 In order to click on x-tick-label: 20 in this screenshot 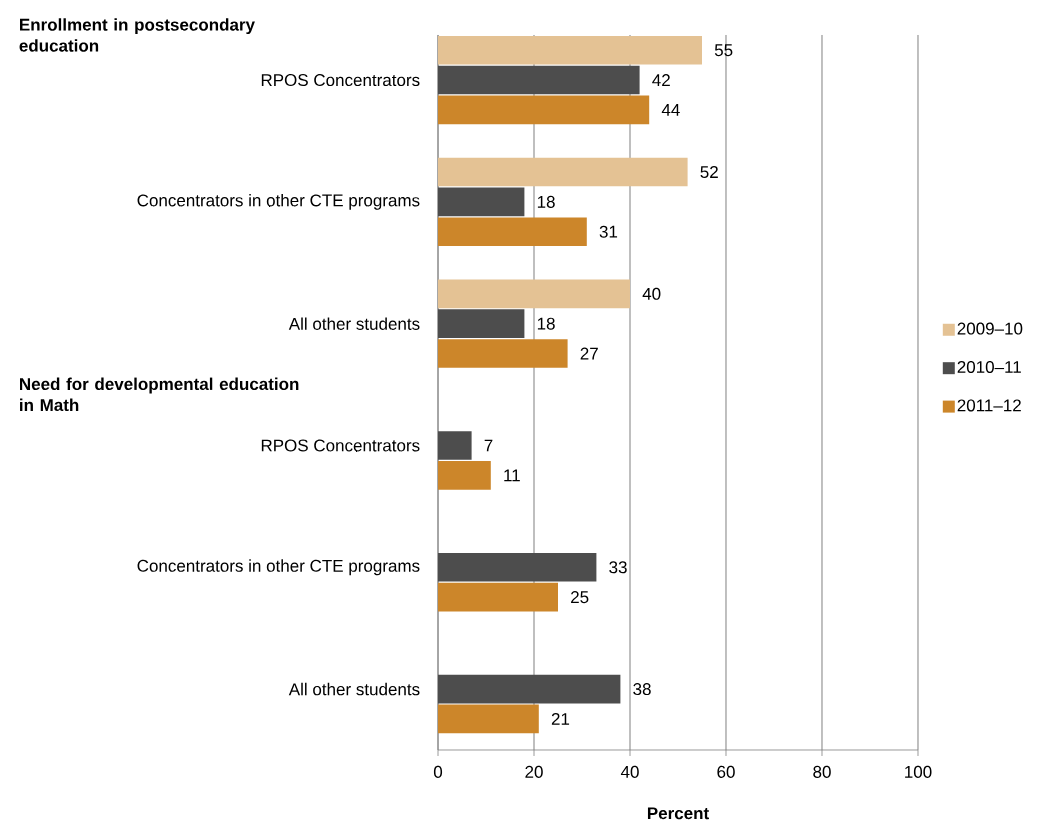, I will do `click(534, 771)`.